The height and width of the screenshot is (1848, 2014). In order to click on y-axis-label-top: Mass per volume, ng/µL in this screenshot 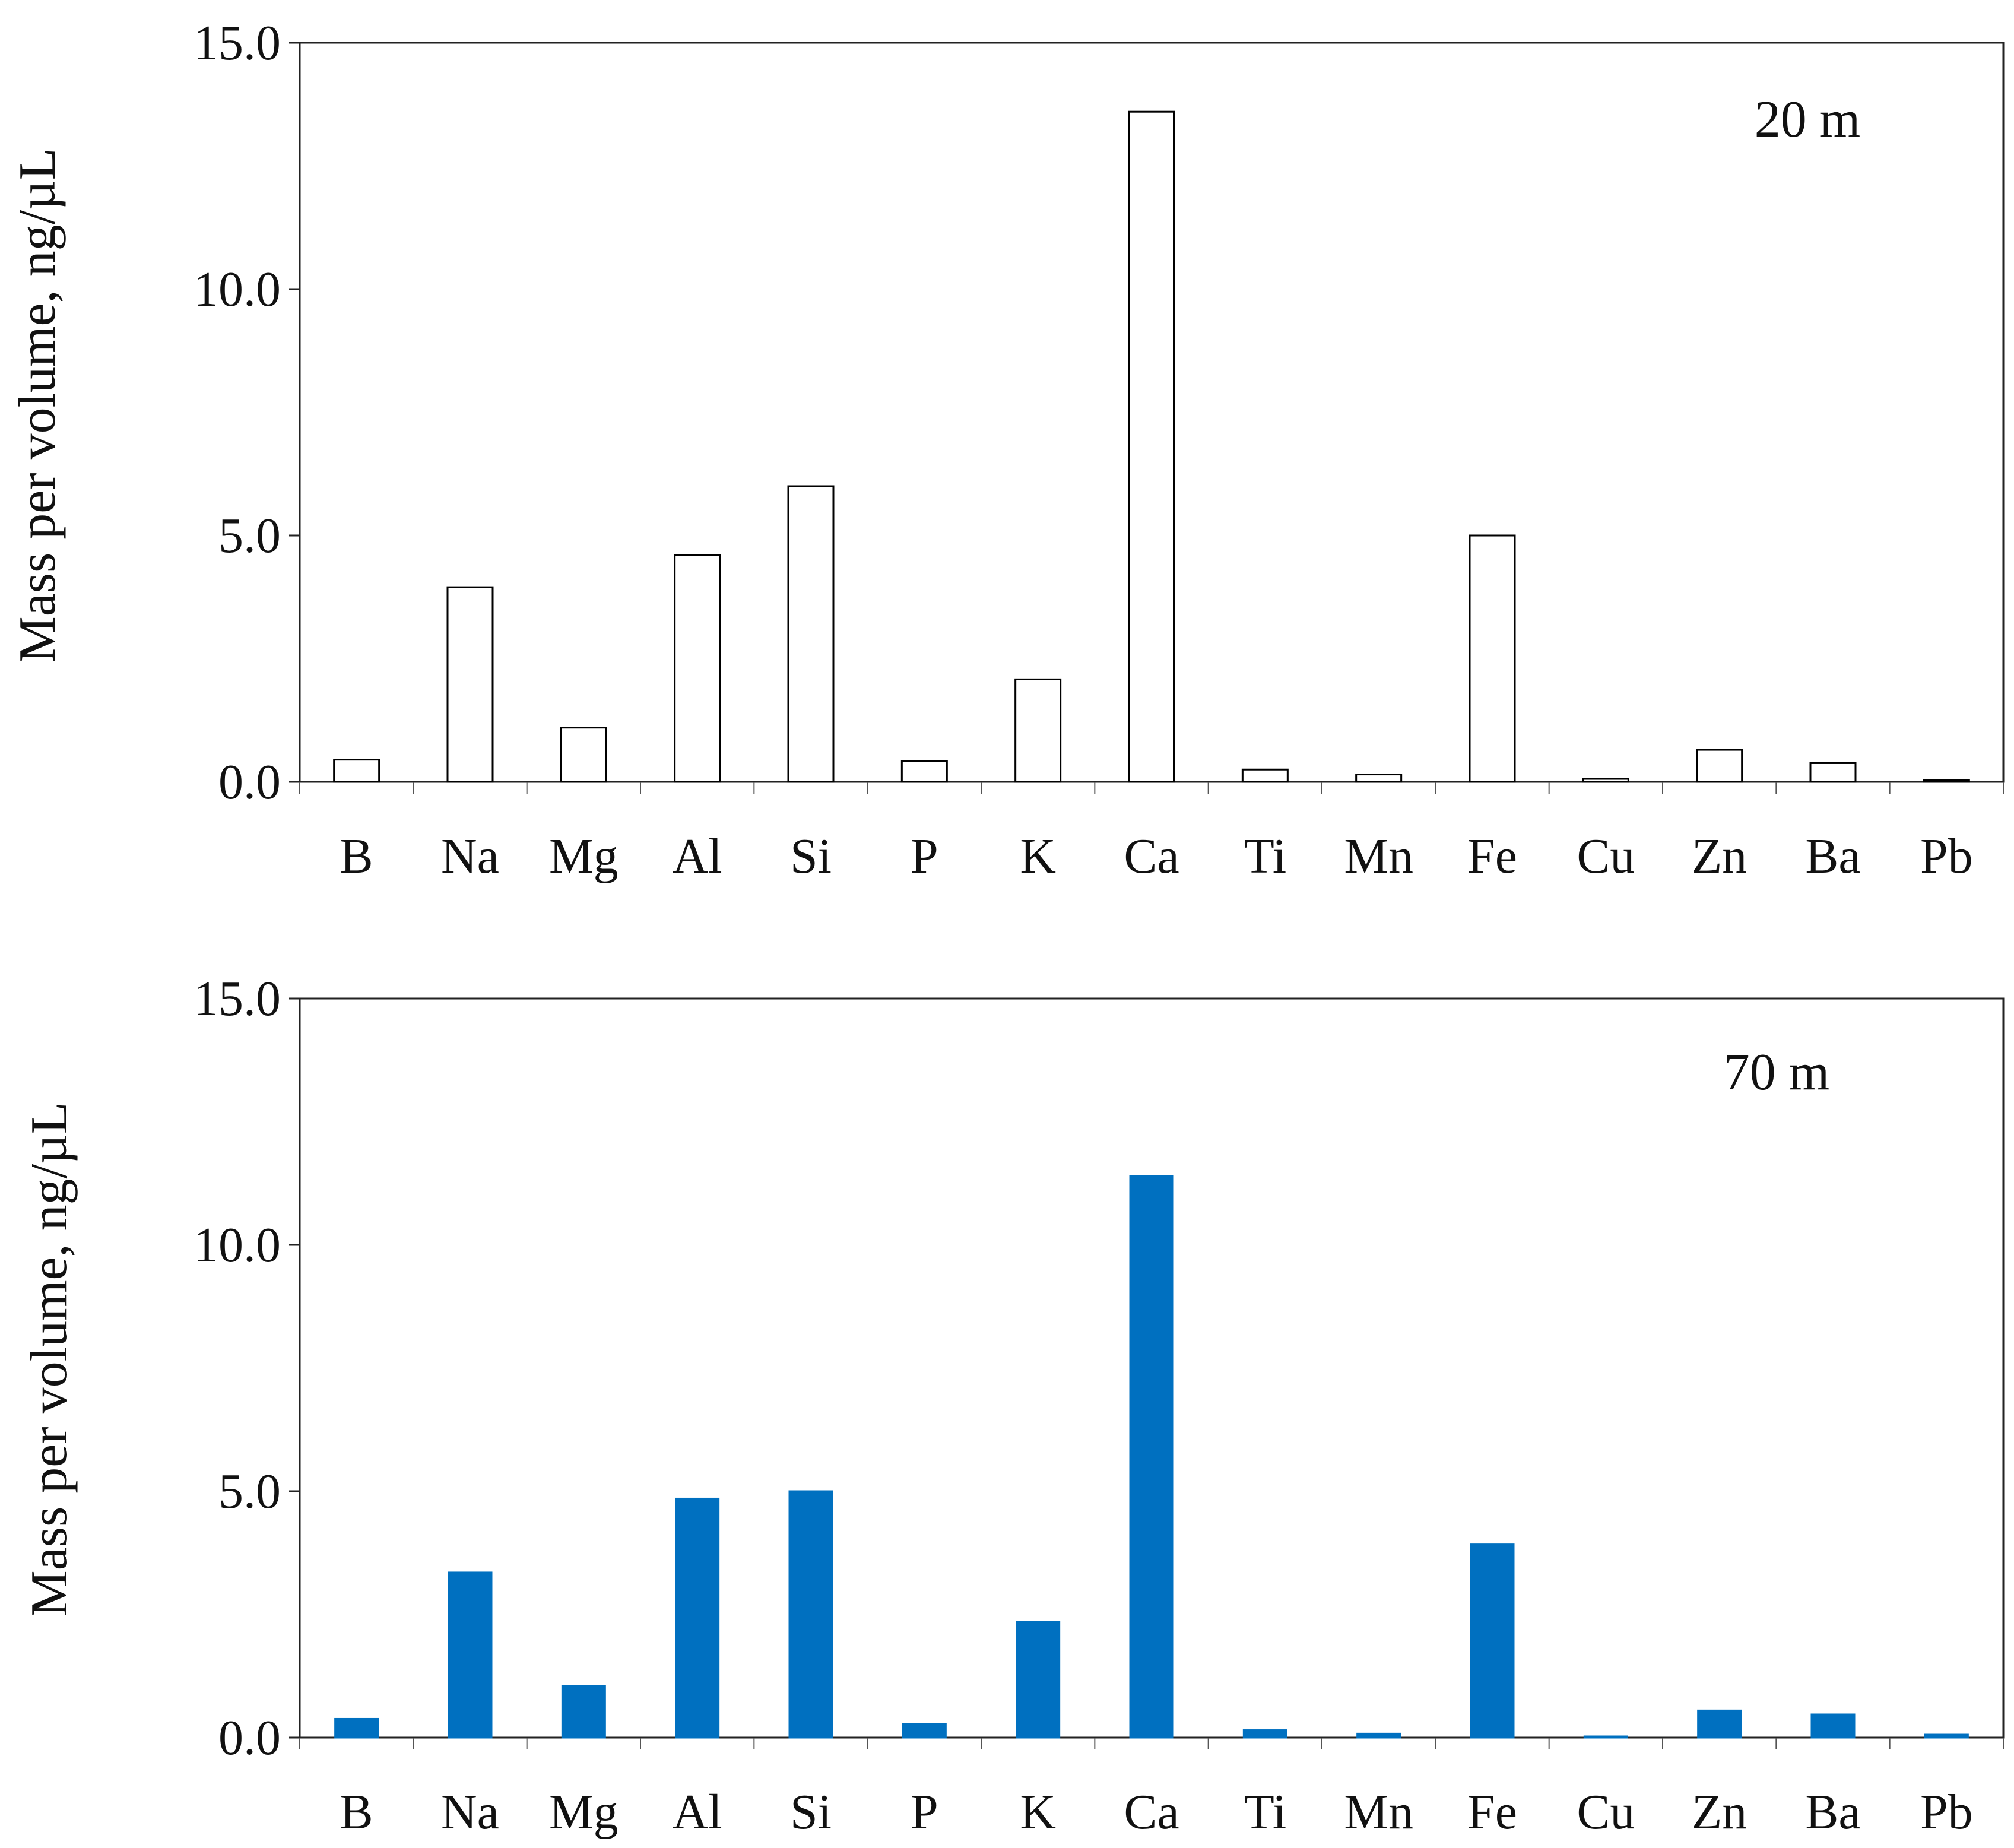, I will do `click(37, 406)`.